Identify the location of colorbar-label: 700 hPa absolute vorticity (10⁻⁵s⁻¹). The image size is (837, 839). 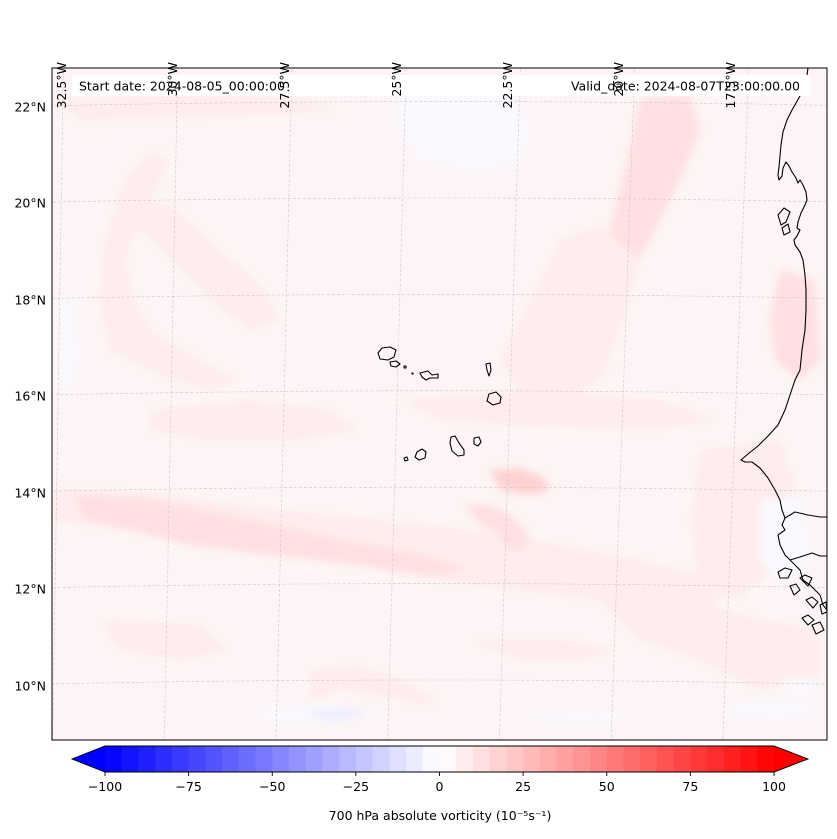
(440, 815).